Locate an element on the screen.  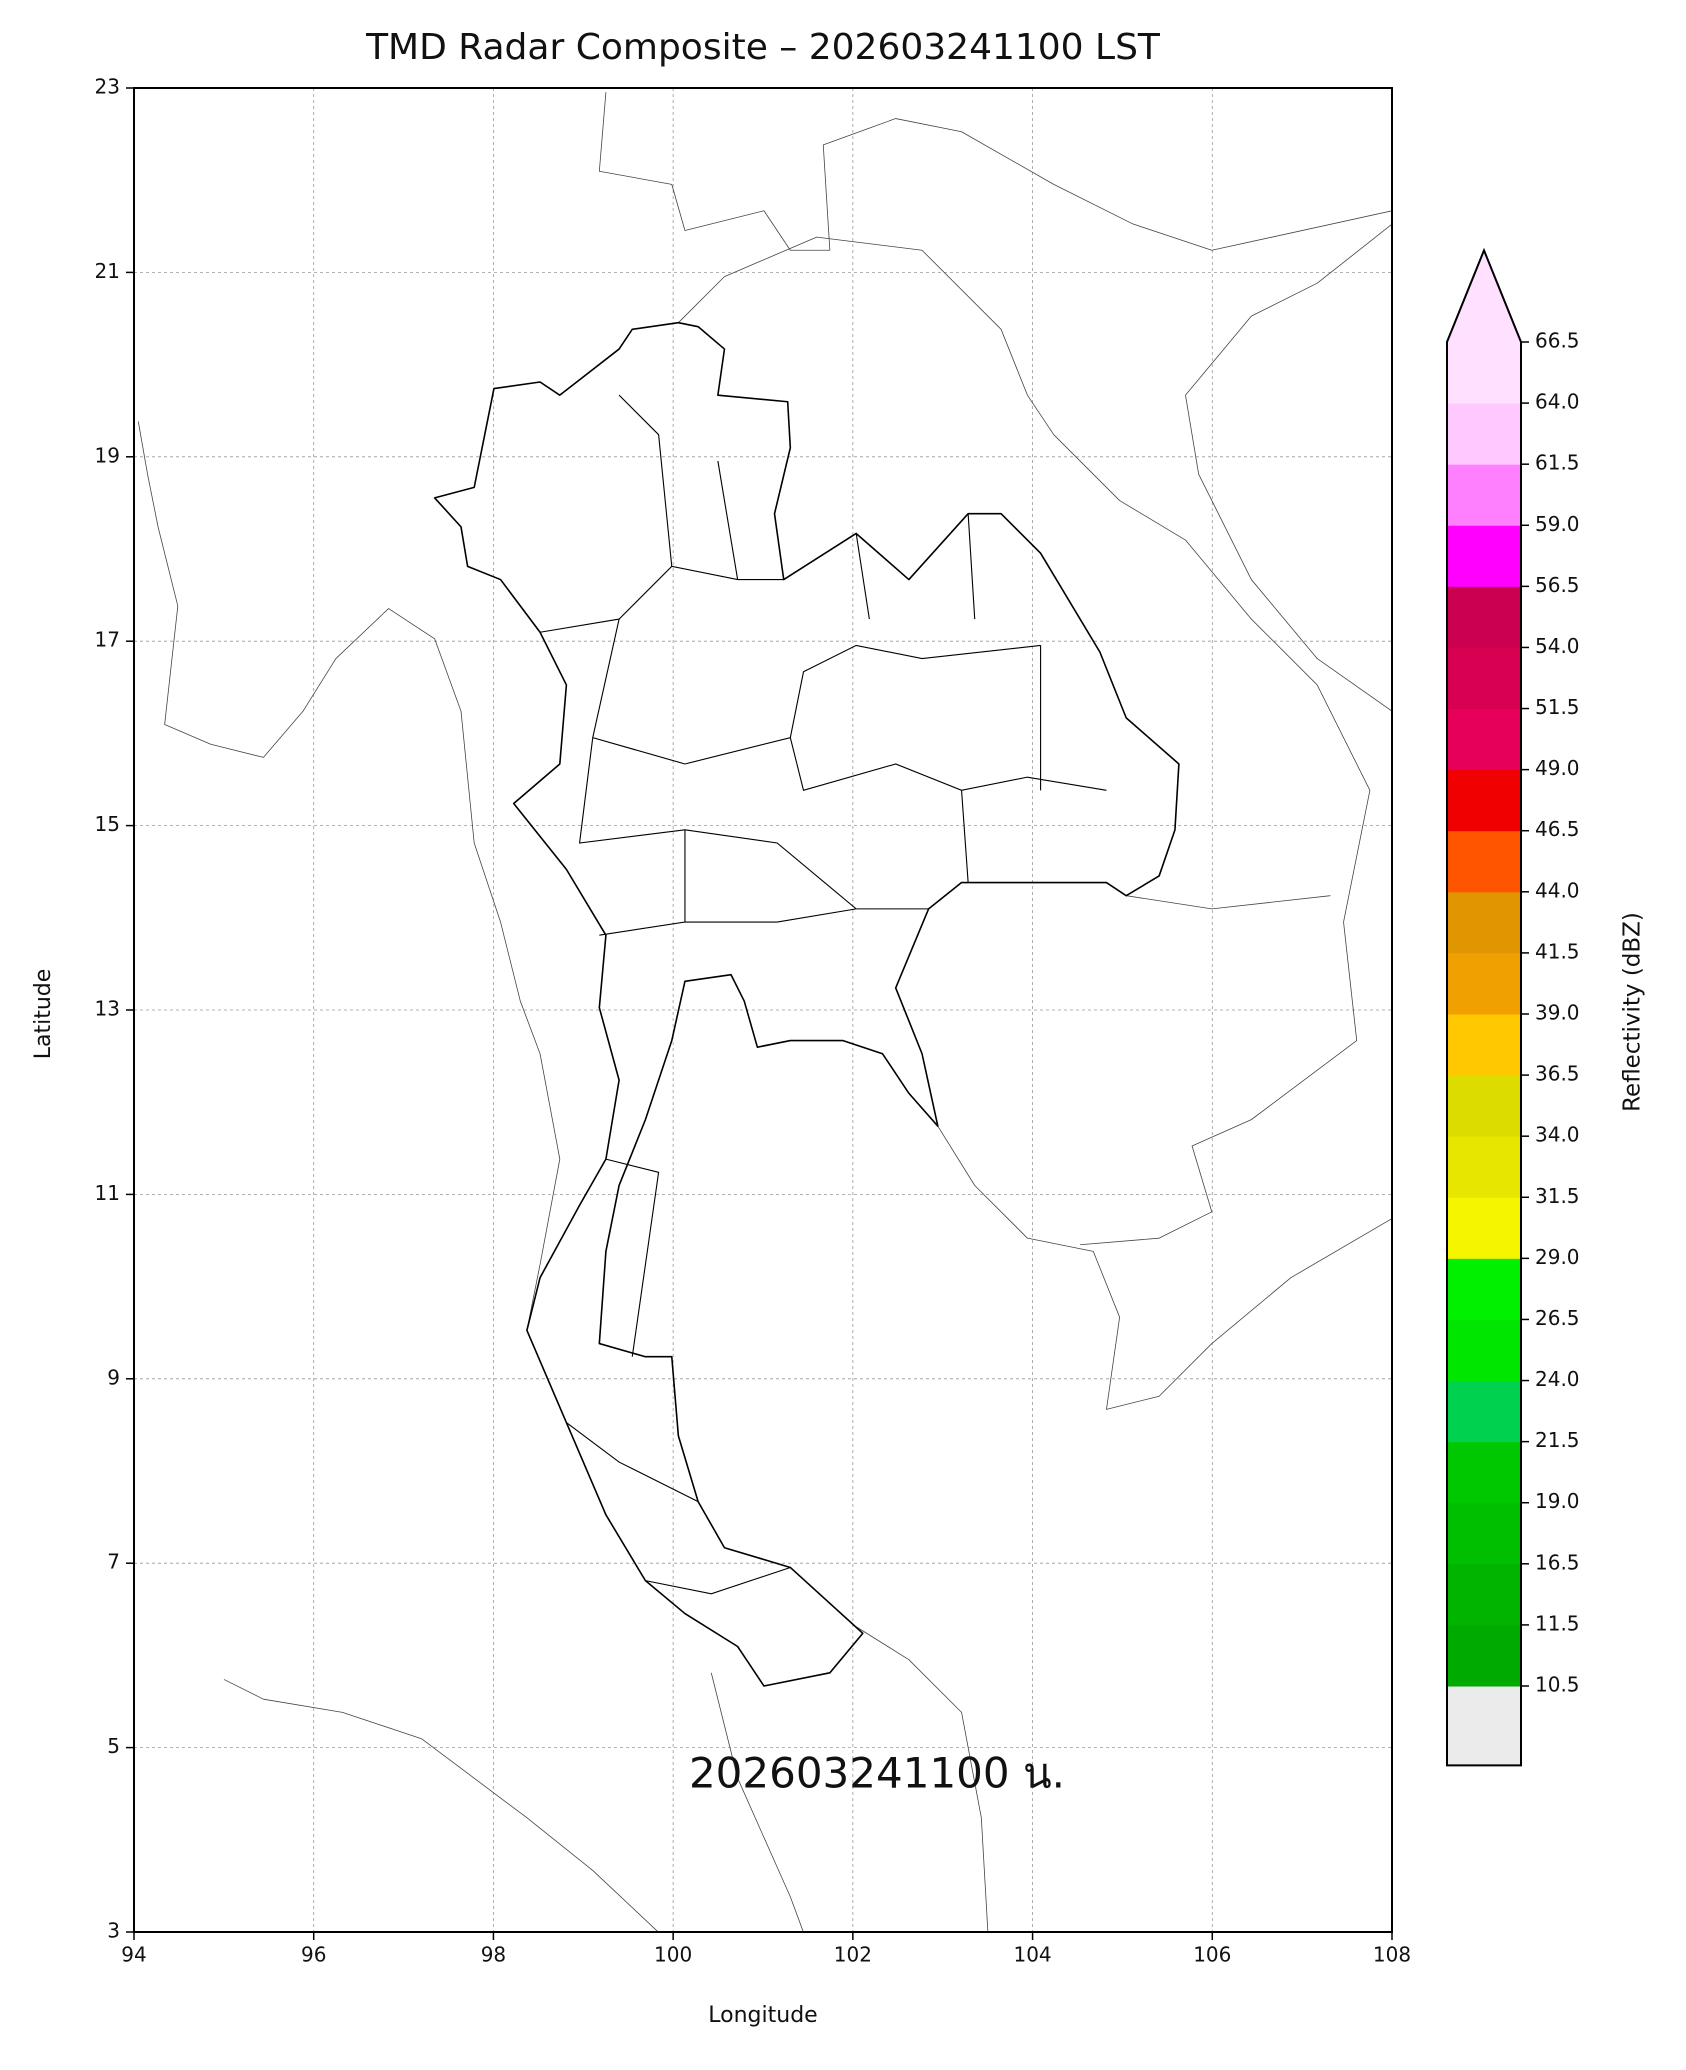
colorbar-tick-label: 11.5 is located at coordinates (1557, 1623).